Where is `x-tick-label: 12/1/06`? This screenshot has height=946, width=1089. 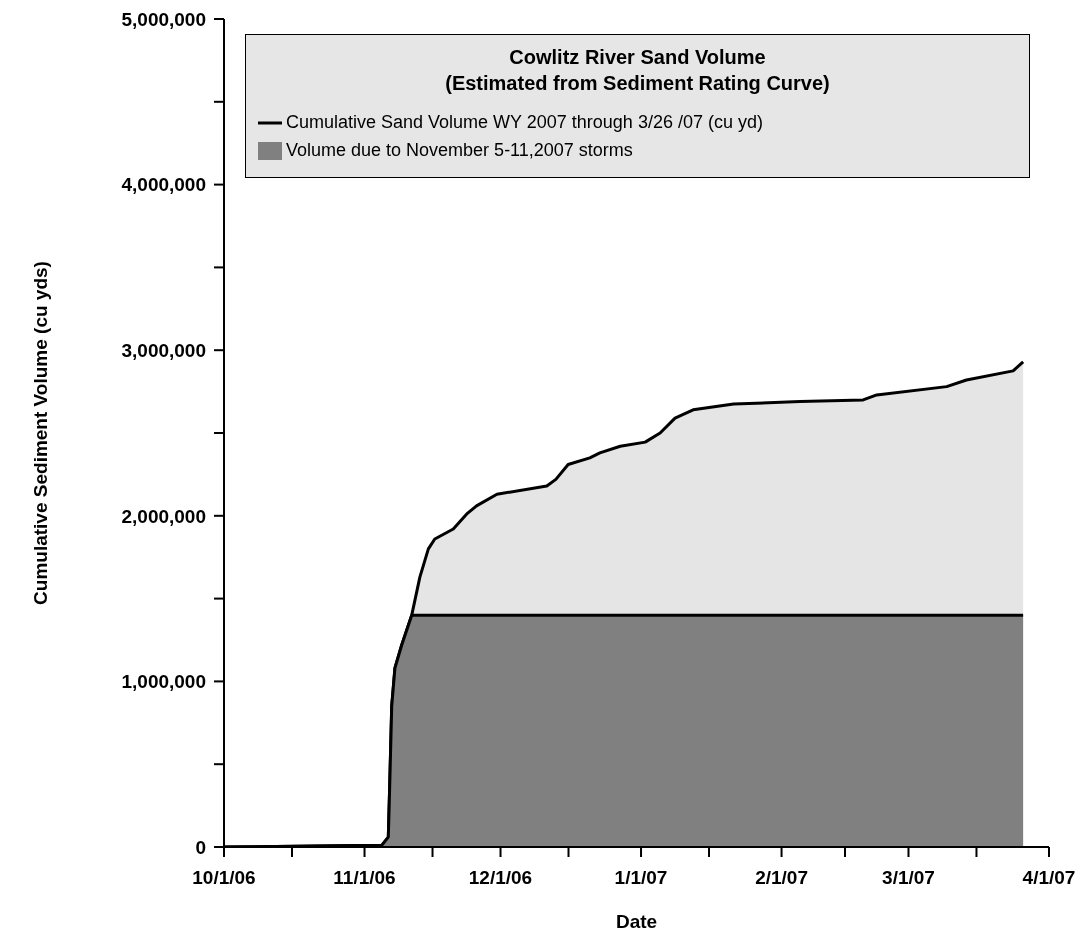 x-tick-label: 12/1/06 is located at coordinates (500, 878).